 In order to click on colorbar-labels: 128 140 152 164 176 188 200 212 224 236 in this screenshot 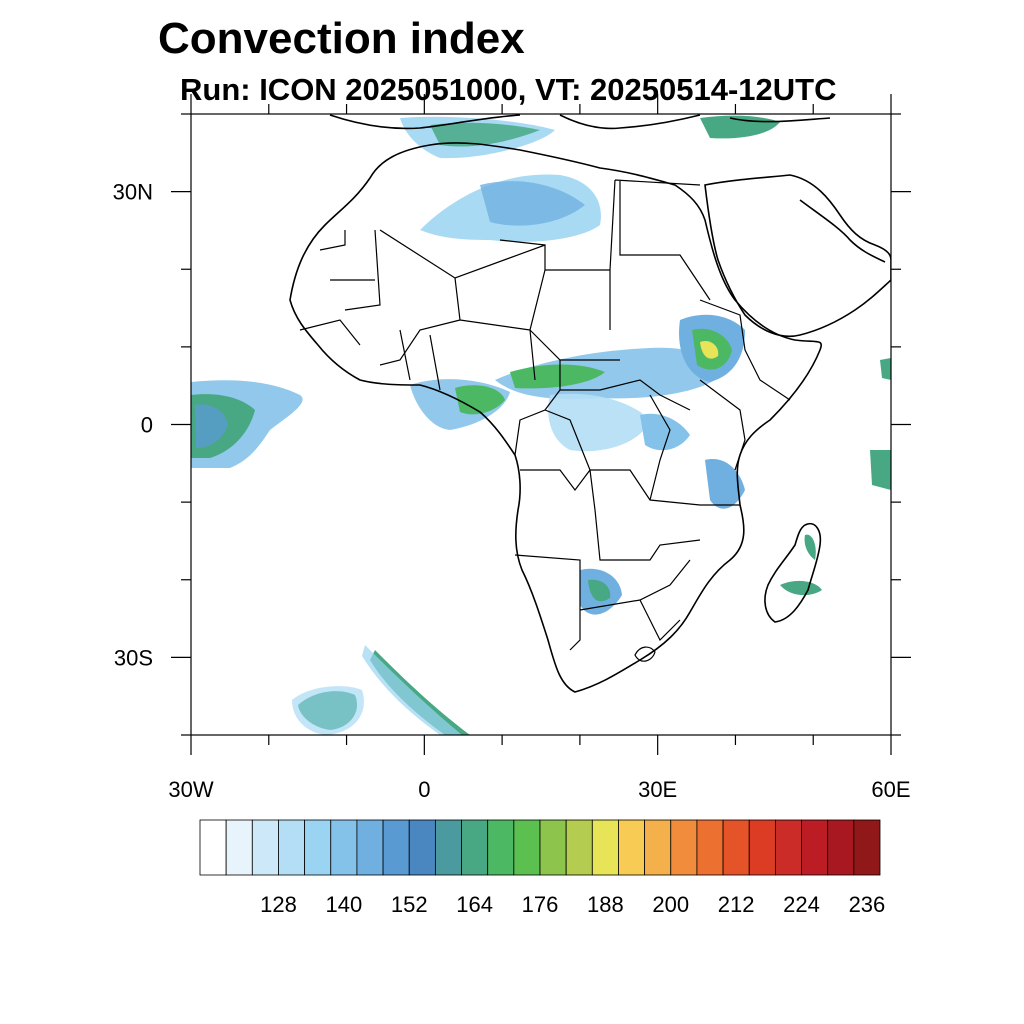, I will do `click(572, 904)`.